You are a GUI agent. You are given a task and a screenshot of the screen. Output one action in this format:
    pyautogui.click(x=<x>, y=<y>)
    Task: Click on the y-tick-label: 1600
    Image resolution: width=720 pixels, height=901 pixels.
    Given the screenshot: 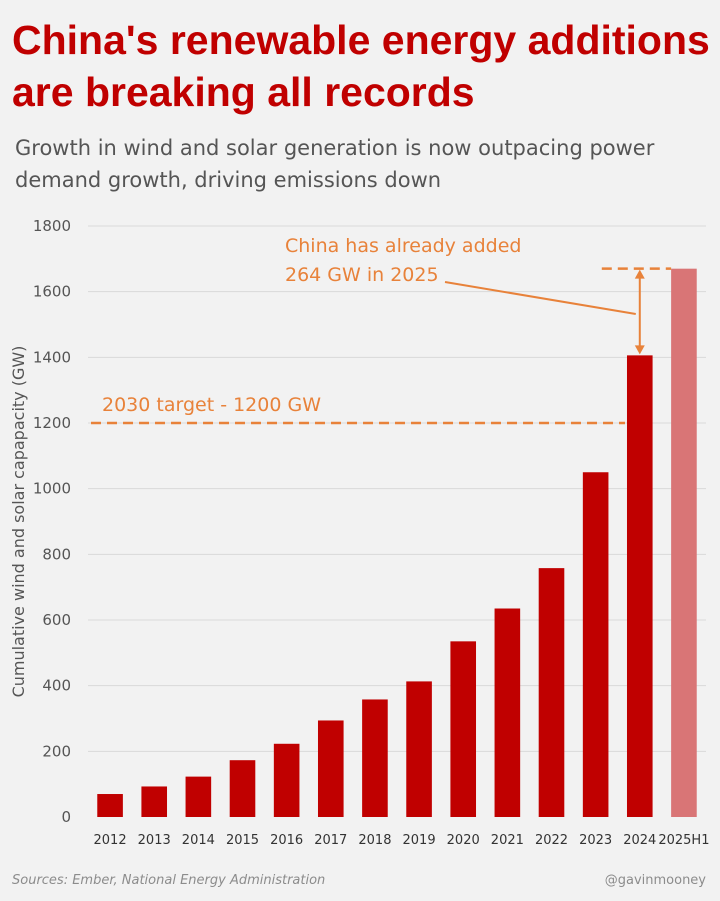 What is the action you would take?
    pyautogui.click(x=52, y=292)
    